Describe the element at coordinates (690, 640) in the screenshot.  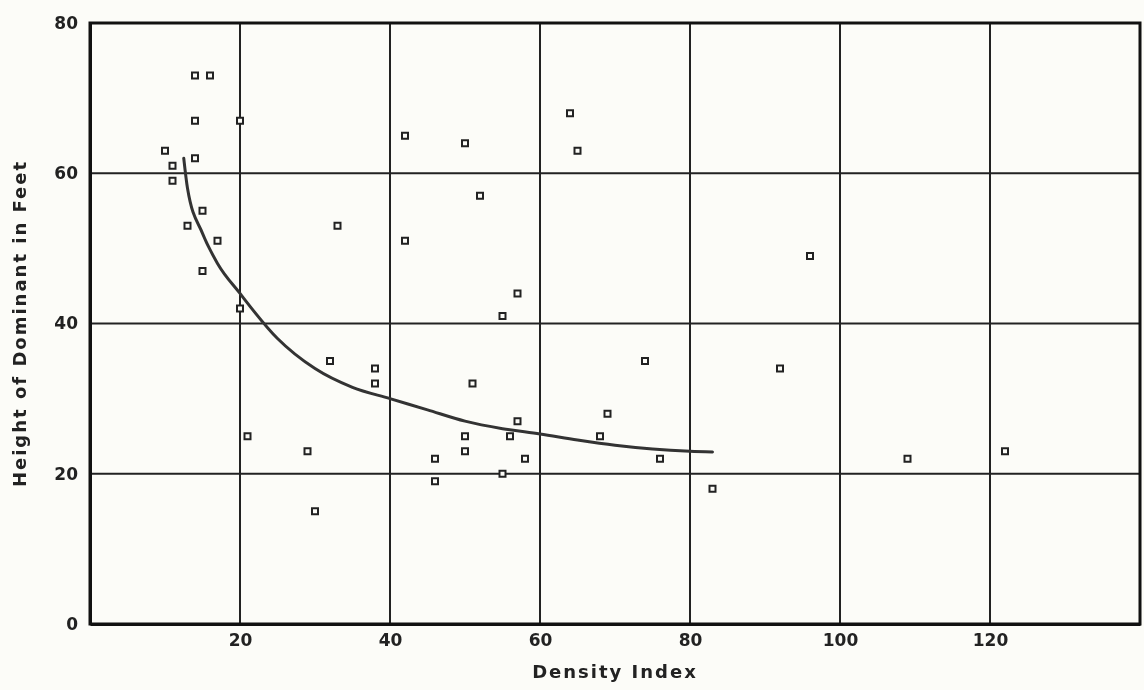
I see `x-tick-label: 80` at that location.